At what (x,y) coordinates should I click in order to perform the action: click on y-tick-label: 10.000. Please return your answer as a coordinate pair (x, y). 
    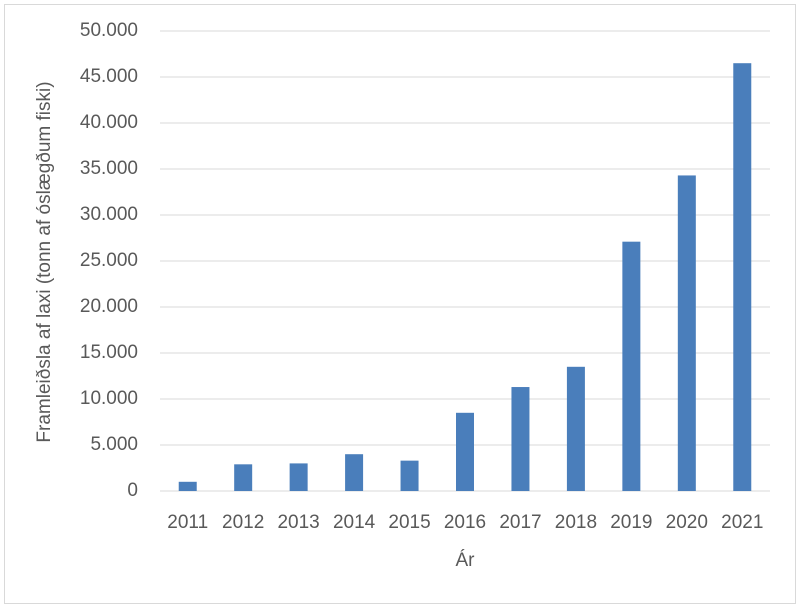
    Looking at the image, I should click on (109, 398).